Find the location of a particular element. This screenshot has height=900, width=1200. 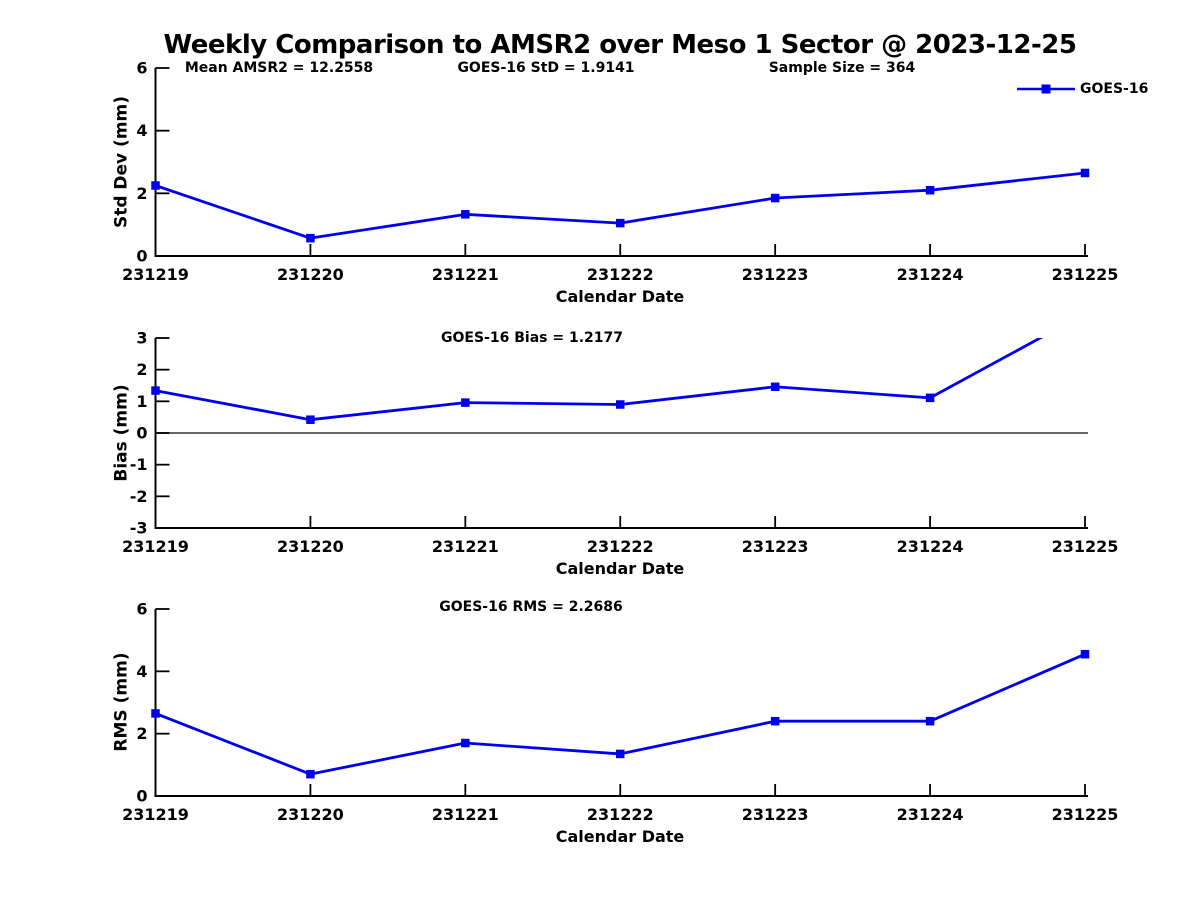

y-tick-label: 3 is located at coordinates (141, 338).